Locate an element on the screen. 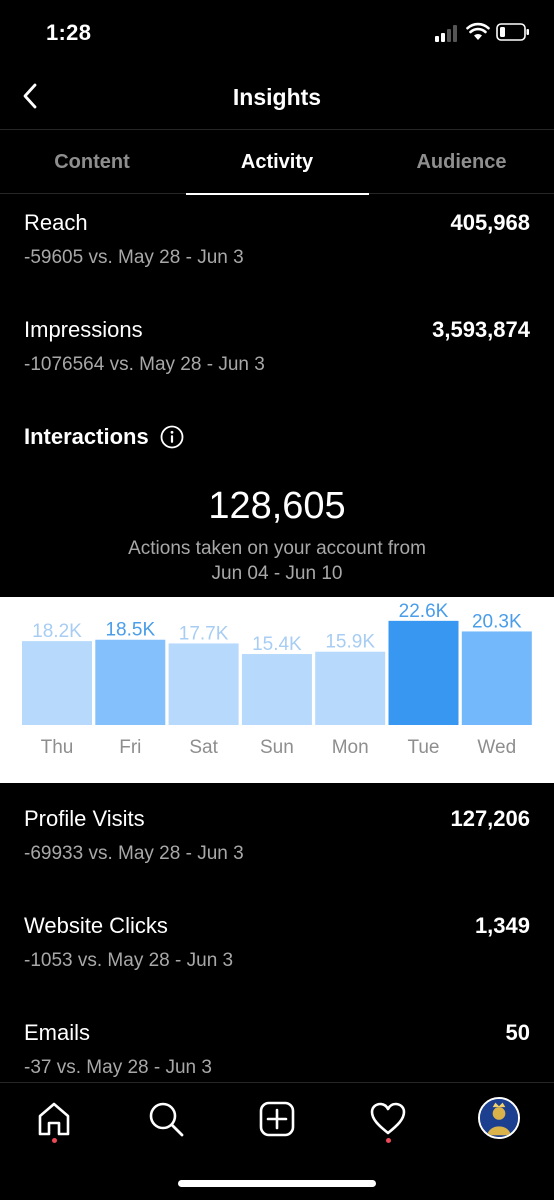 The height and width of the screenshot is (1200, 554). profile-visits-value: 127,206 is located at coordinates (490, 818).